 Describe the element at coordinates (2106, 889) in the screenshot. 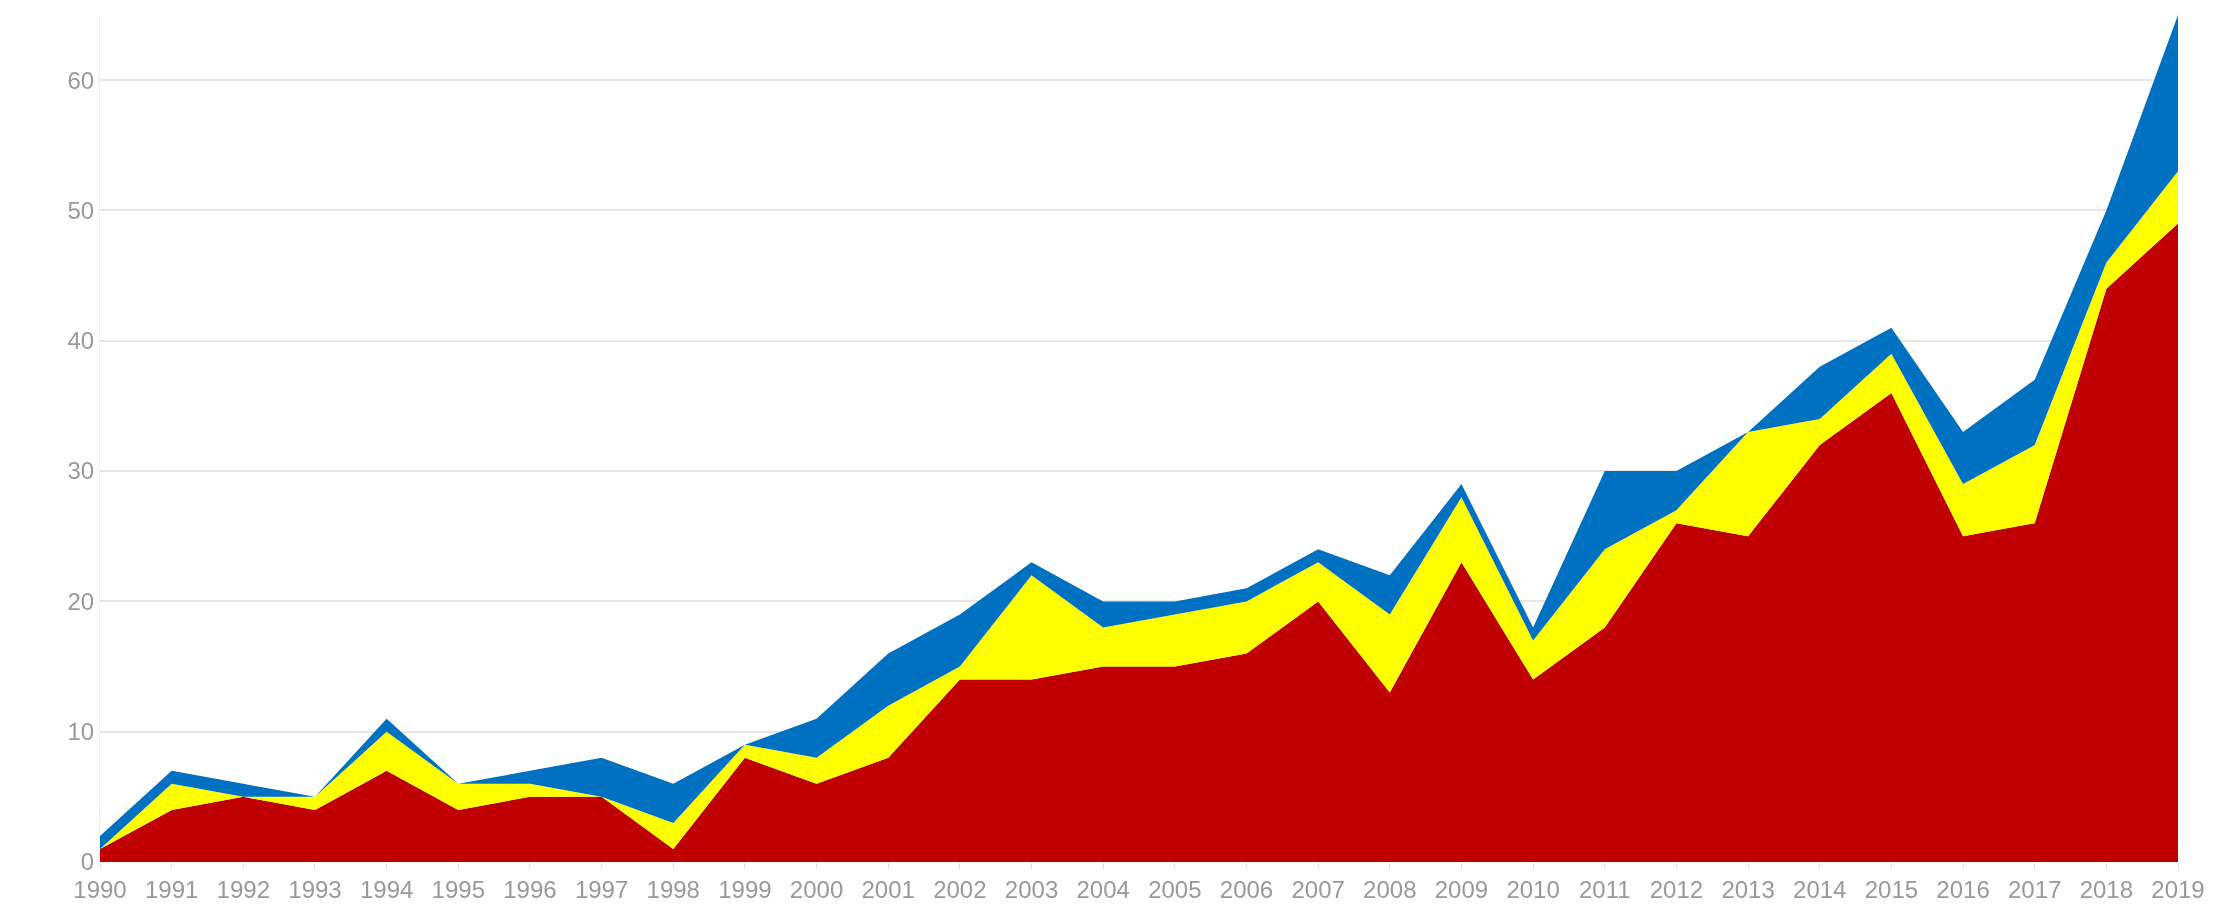

I see `x-tick-label: 2018` at that location.